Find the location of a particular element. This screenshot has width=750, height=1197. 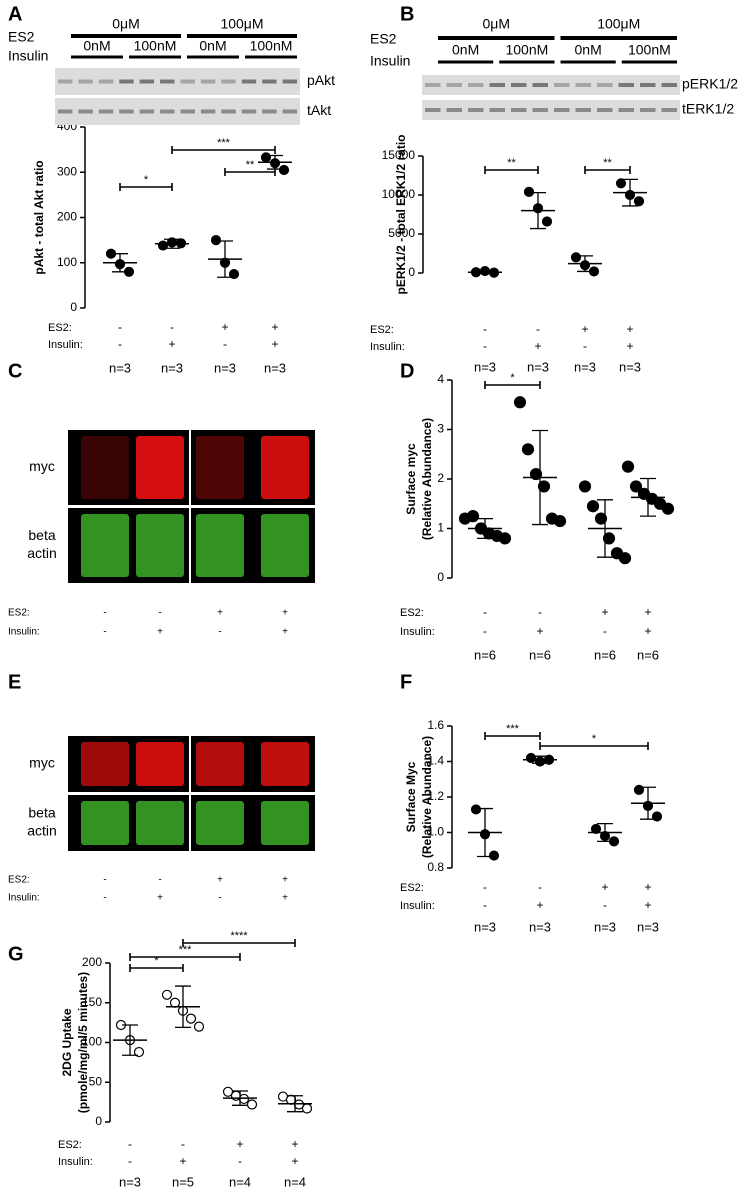

y-tick-label: 3 is located at coordinates (440, 429).